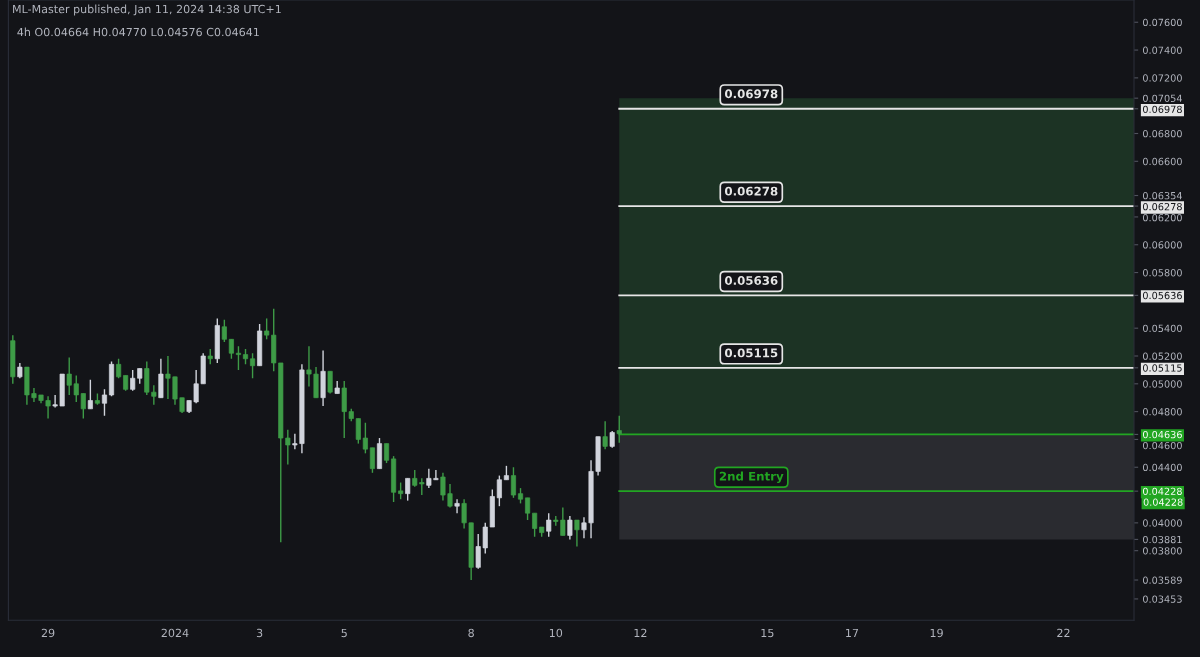 Image resolution: width=1200 pixels, height=657 pixels. What do you see at coordinates (1162, 551) in the screenshot?
I see `y-tick-label: 0.03800` at bounding box center [1162, 551].